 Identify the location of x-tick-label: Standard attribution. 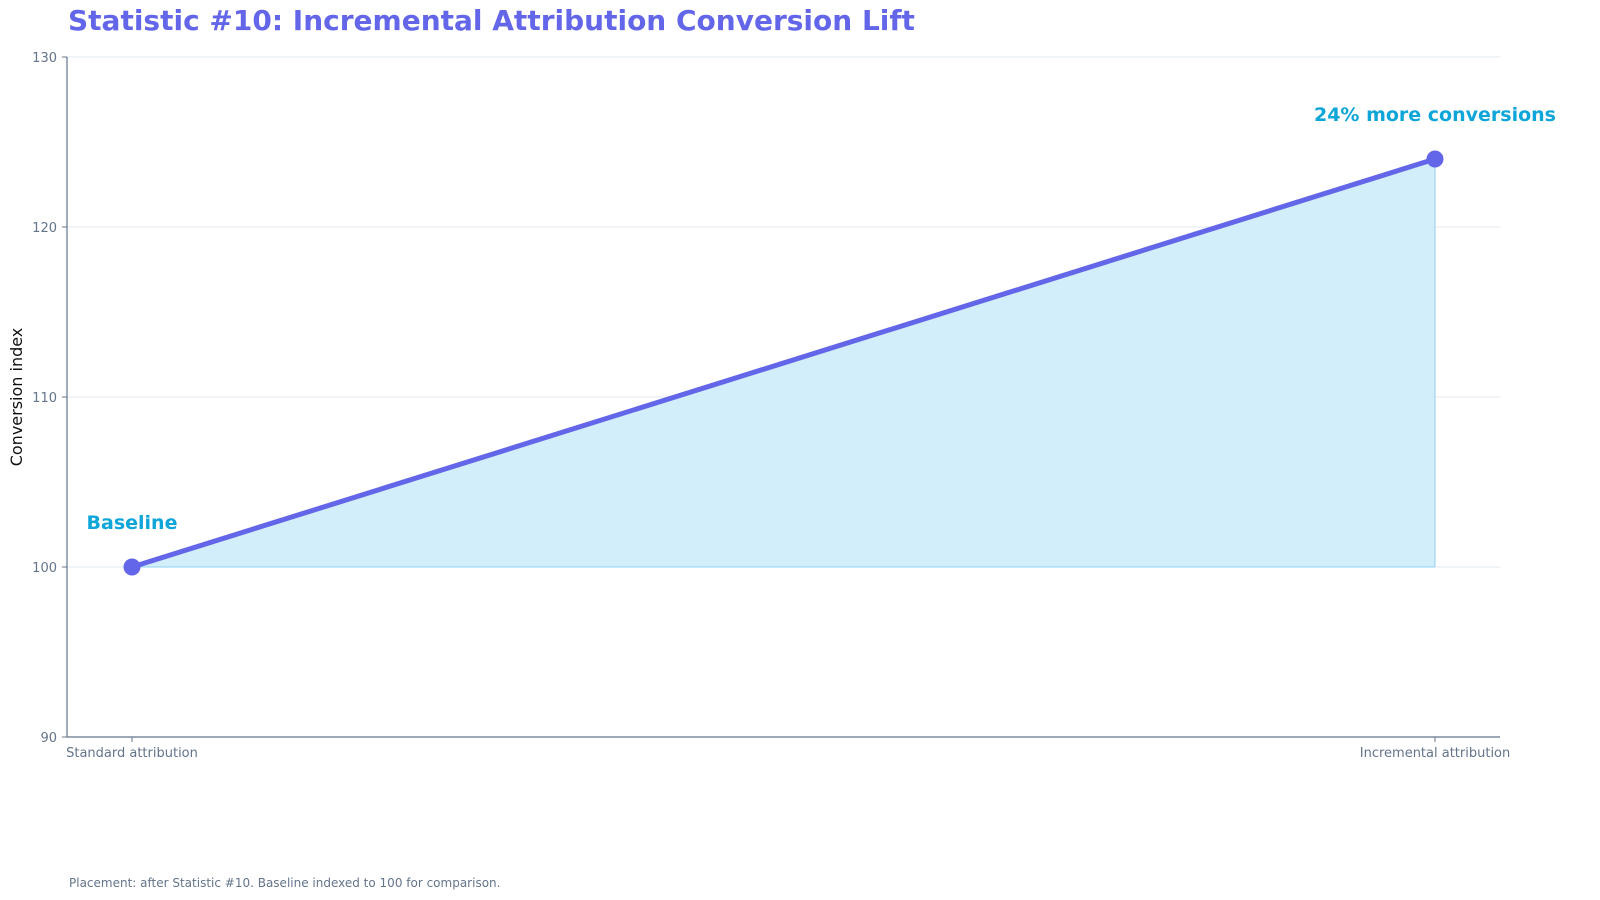
(132, 753).